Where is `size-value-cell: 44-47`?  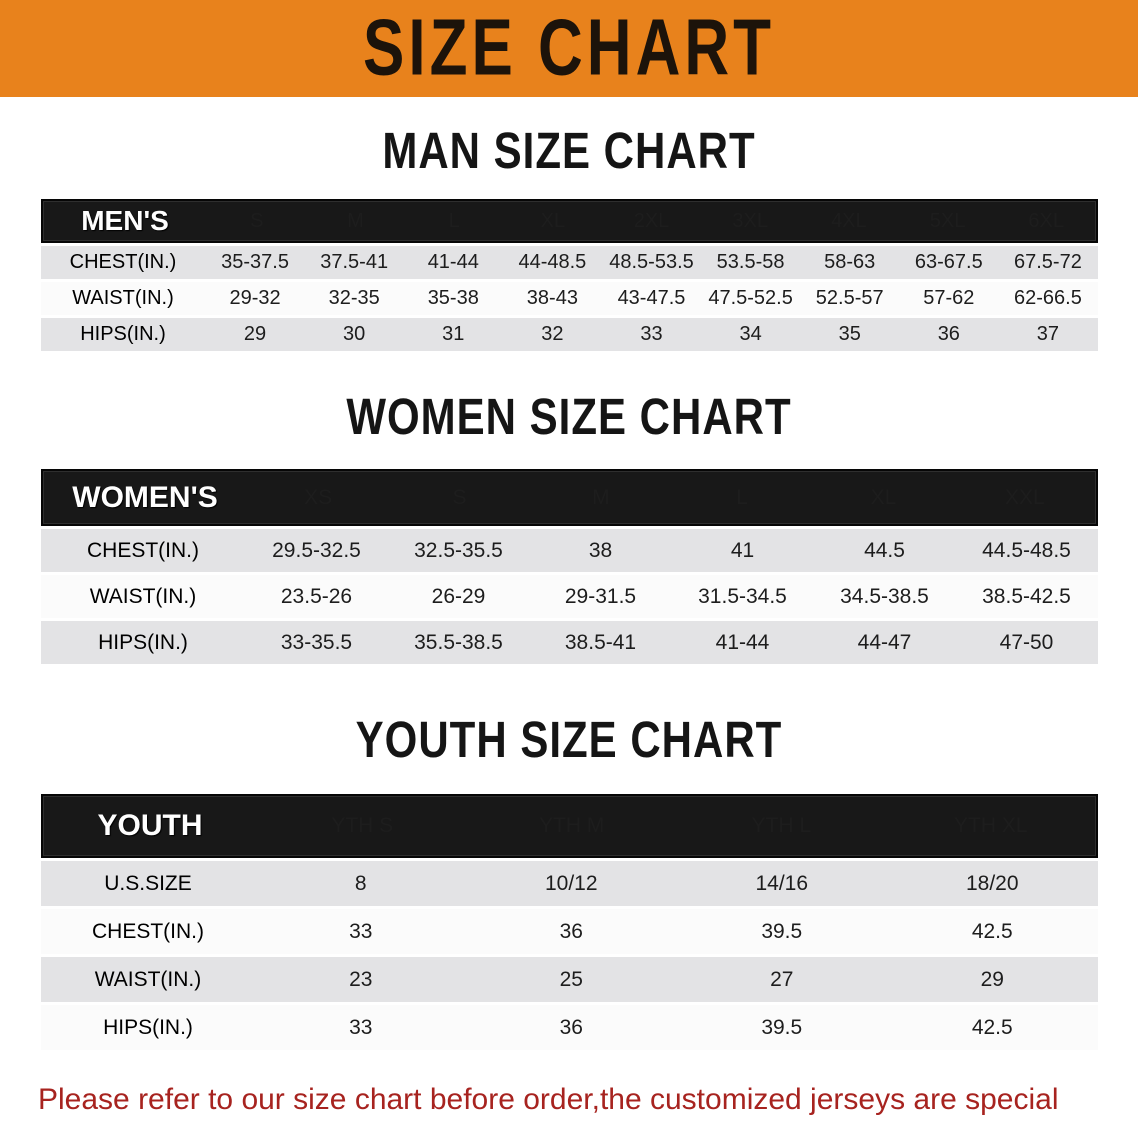 size-value-cell: 44-47 is located at coordinates (884, 642).